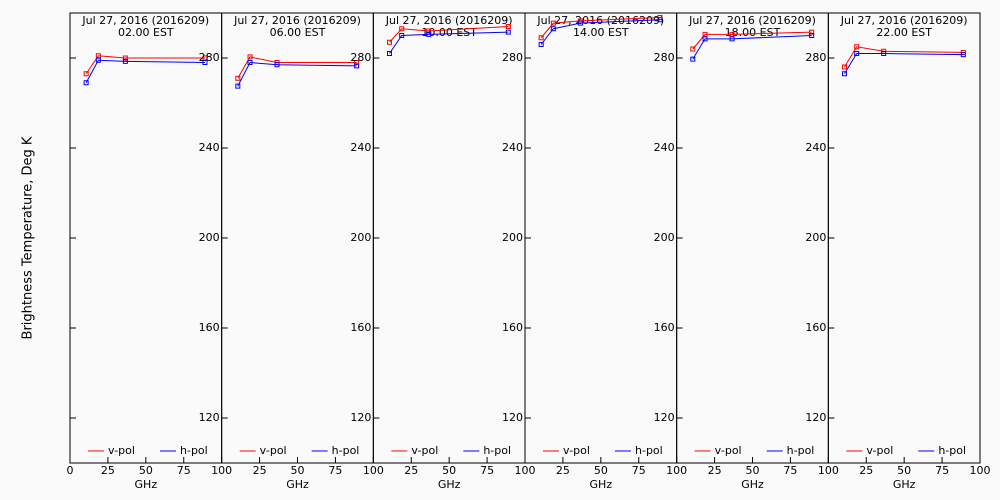  What do you see at coordinates (146, 32) in the screenshot?
I see `panel-subtitle: 02.00 EST` at bounding box center [146, 32].